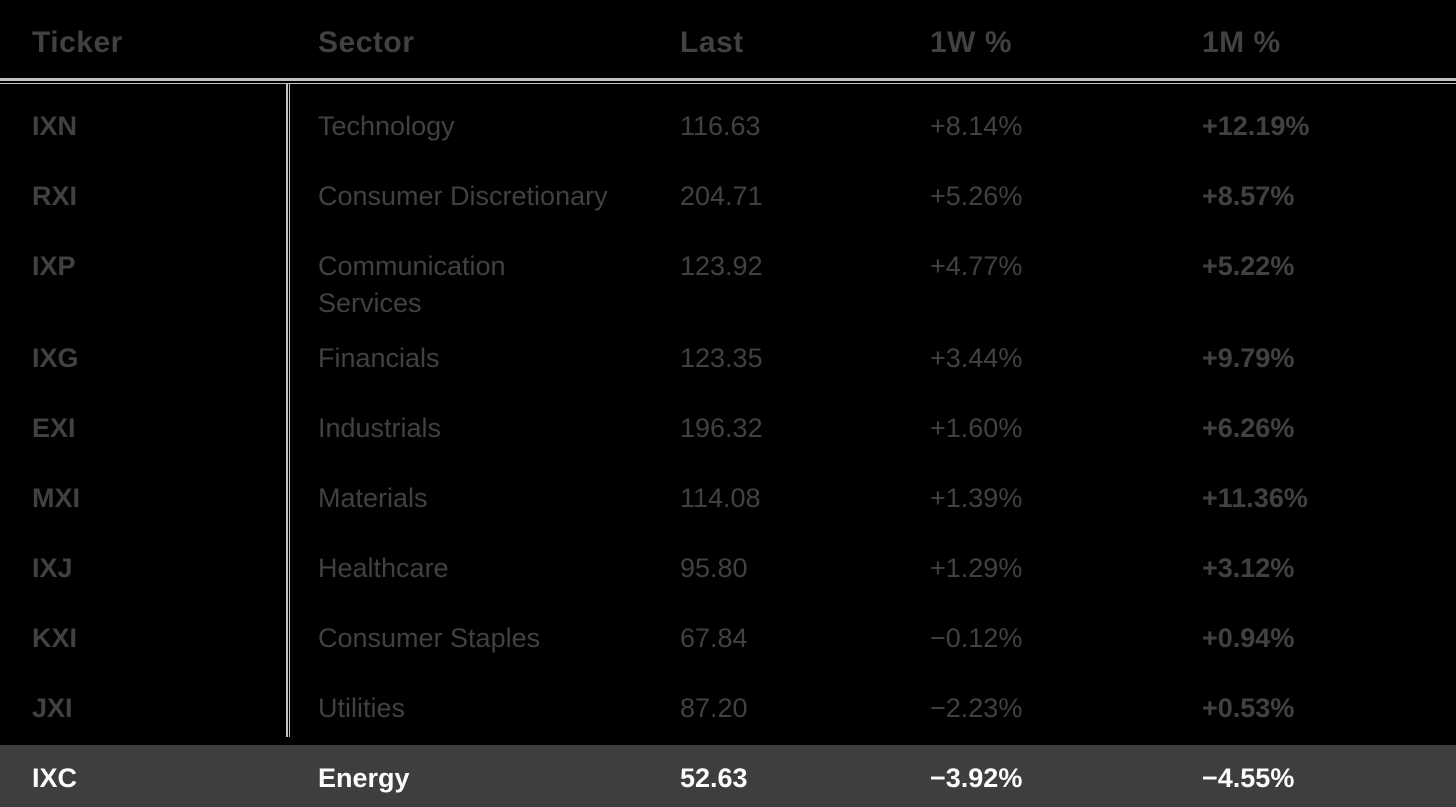  Describe the element at coordinates (379, 358) in the screenshot. I see `sector-cell: Financials` at that location.